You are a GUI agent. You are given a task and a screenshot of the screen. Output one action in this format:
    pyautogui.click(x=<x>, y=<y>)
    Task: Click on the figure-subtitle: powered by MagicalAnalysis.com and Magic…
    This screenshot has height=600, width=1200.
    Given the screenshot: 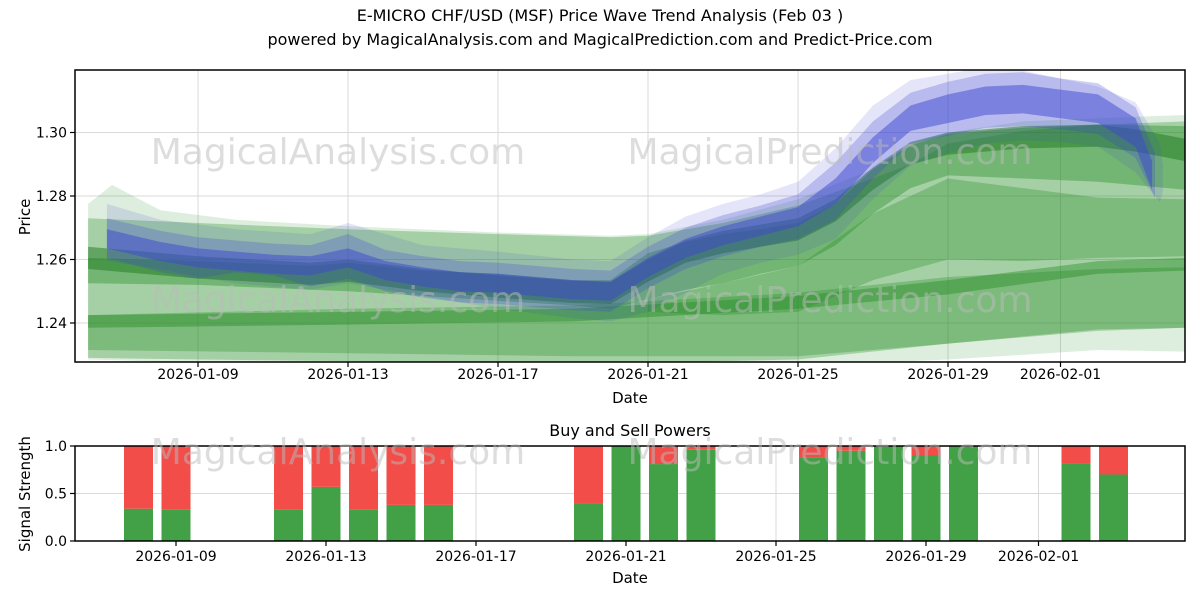 What is the action you would take?
    pyautogui.click(x=599, y=39)
    